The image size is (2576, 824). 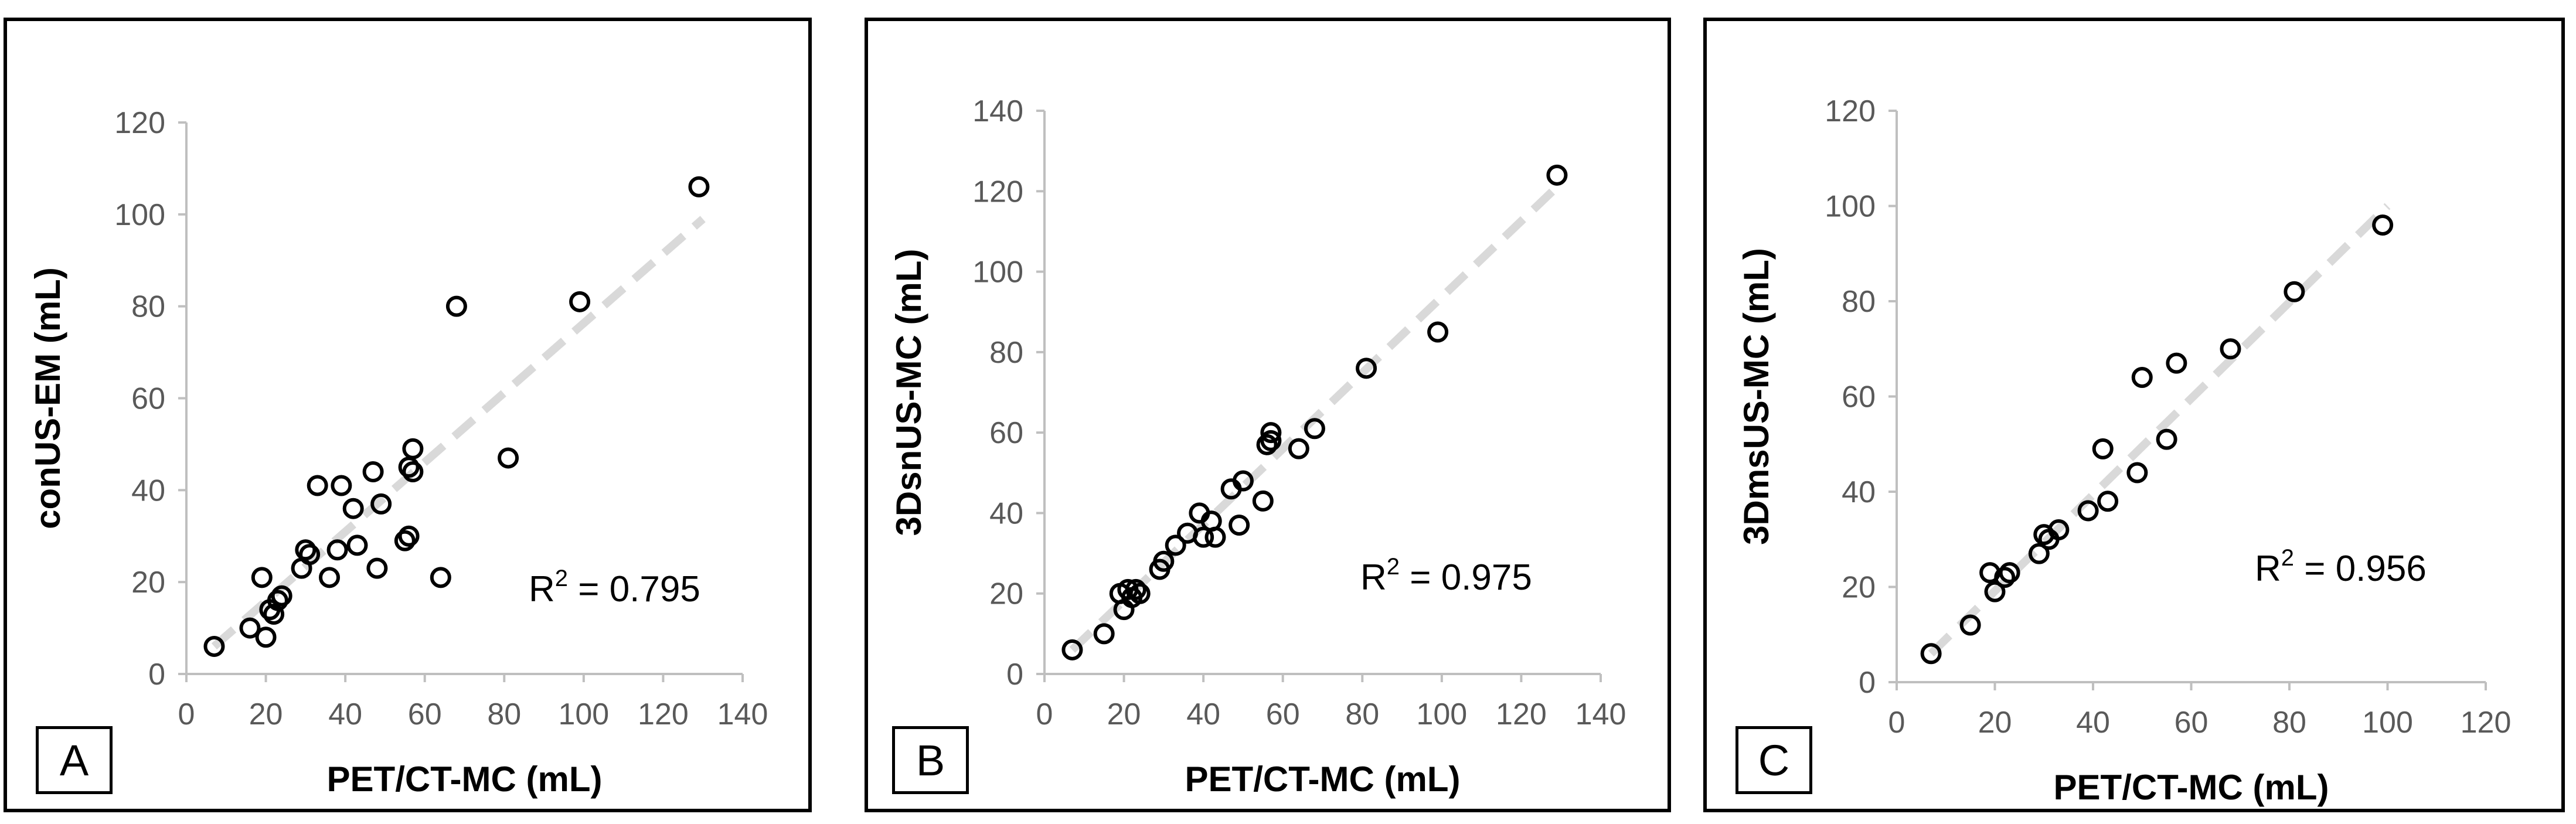 What do you see at coordinates (634, 589) in the screenshot?
I see `r-squared-value: = 0.795` at bounding box center [634, 589].